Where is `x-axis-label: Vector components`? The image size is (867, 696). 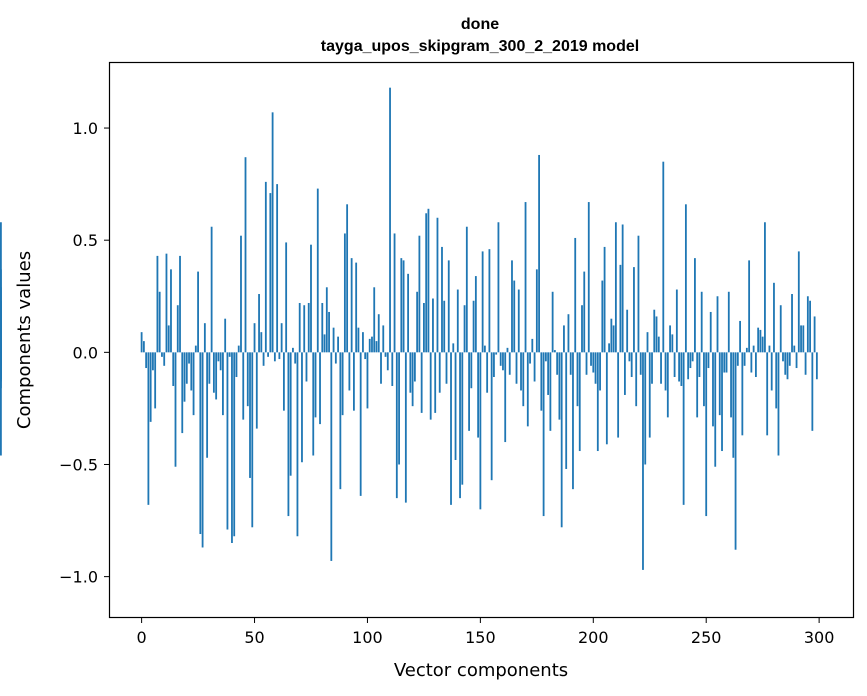 x-axis-label: Vector components is located at coordinates (481, 670).